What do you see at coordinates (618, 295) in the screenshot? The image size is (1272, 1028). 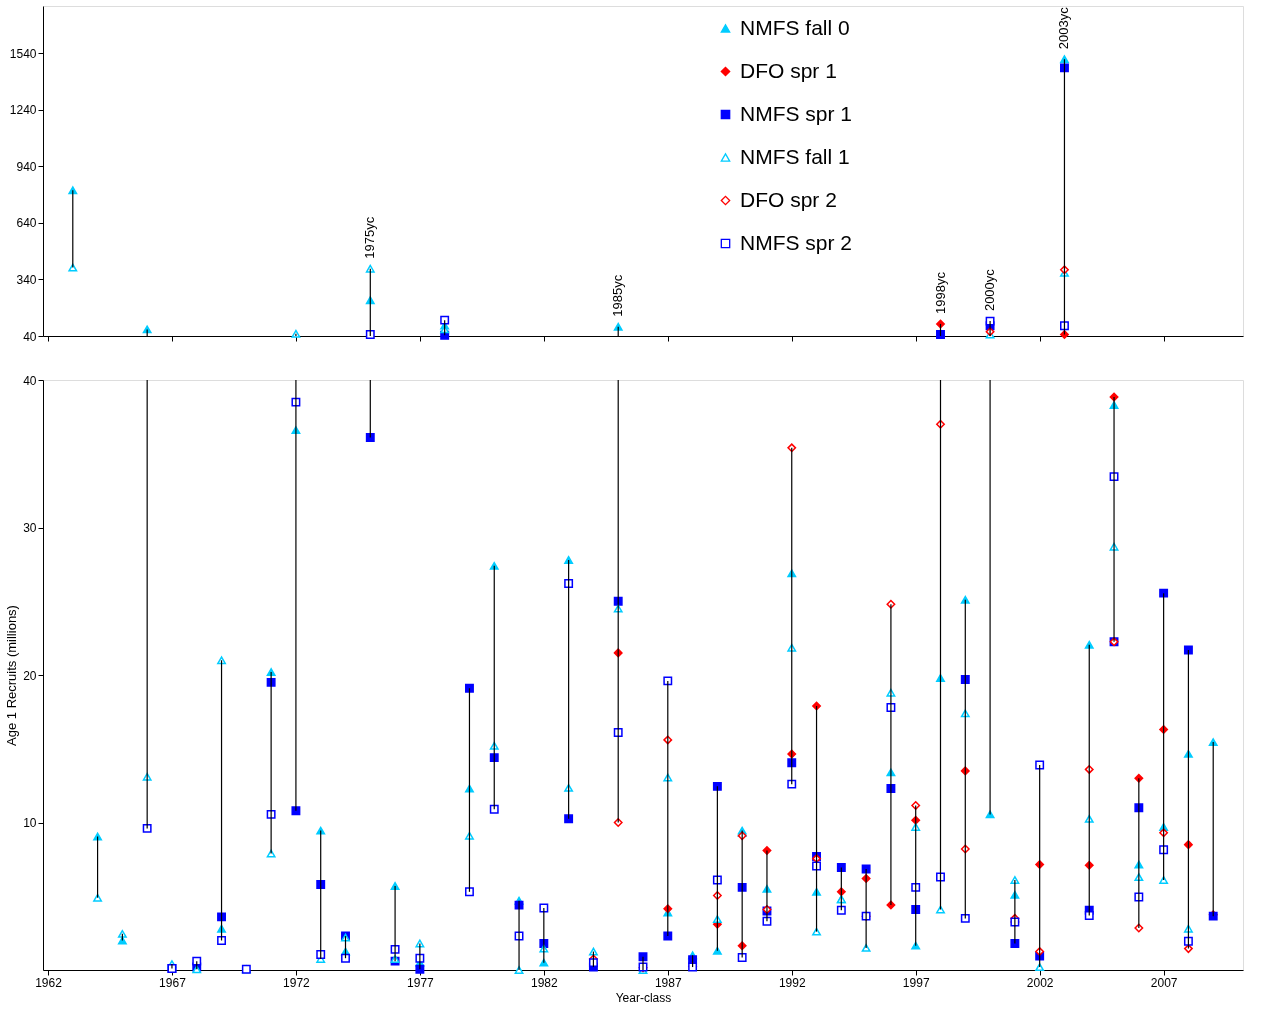 I see `annotation: 1985yc` at bounding box center [618, 295].